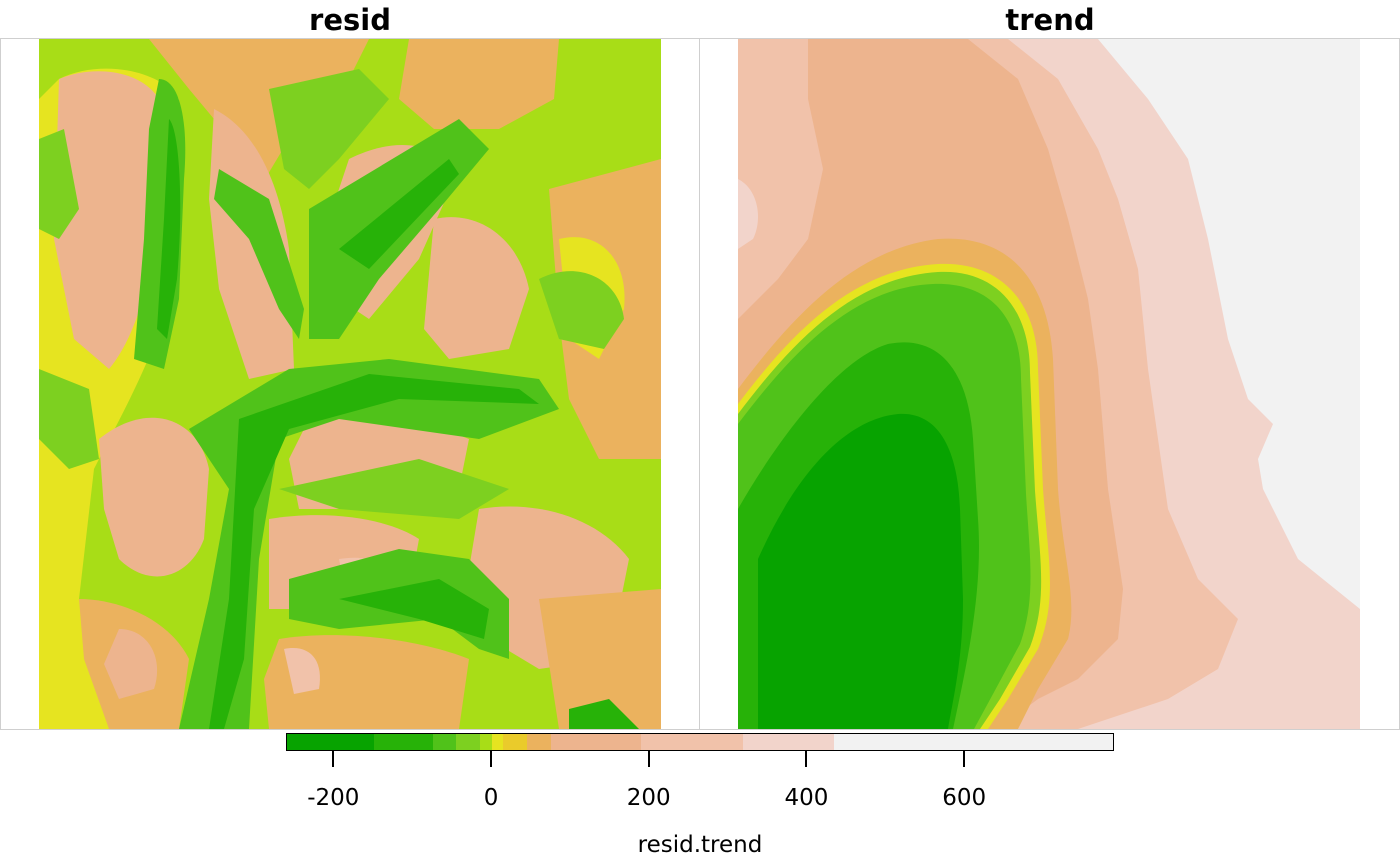 The image size is (1400, 866). I want to click on colorbar-tick-label: 600, so click(964, 798).